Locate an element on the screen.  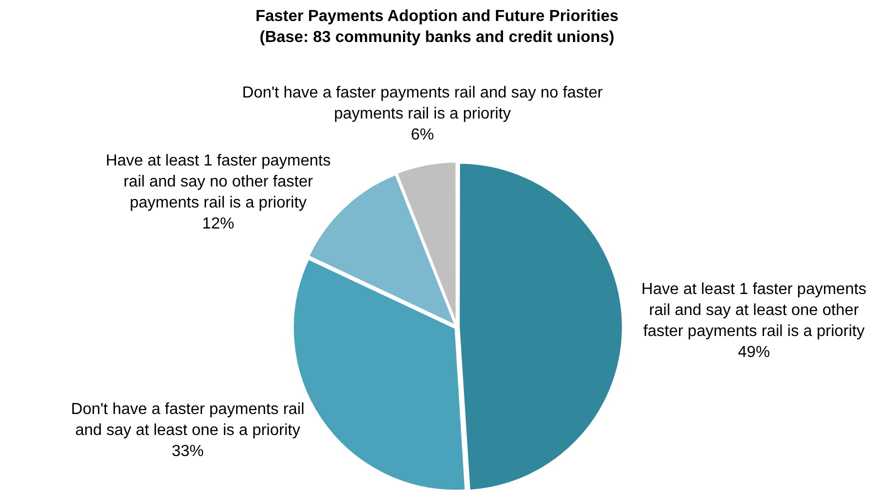
chart-title: Faster Payments Adoption and Future Priorities is located at coordinates (437, 17).